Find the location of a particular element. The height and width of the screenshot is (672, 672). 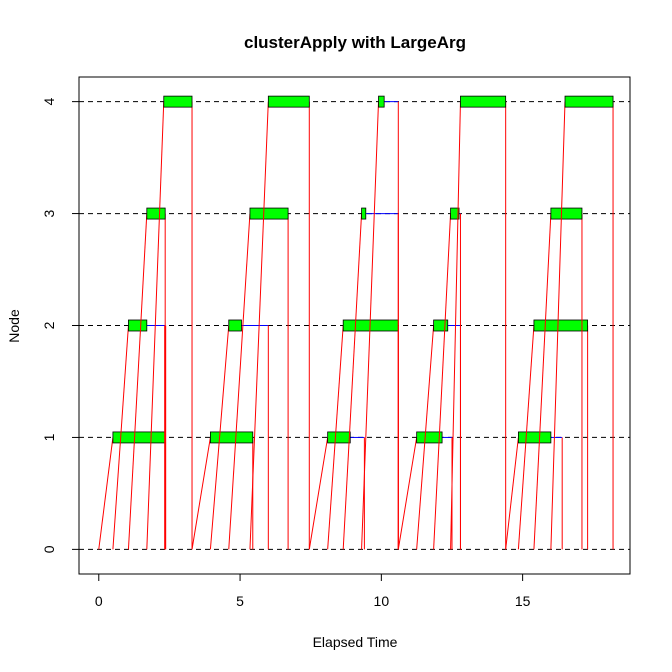

x-tick-label: 0 is located at coordinates (99, 601).